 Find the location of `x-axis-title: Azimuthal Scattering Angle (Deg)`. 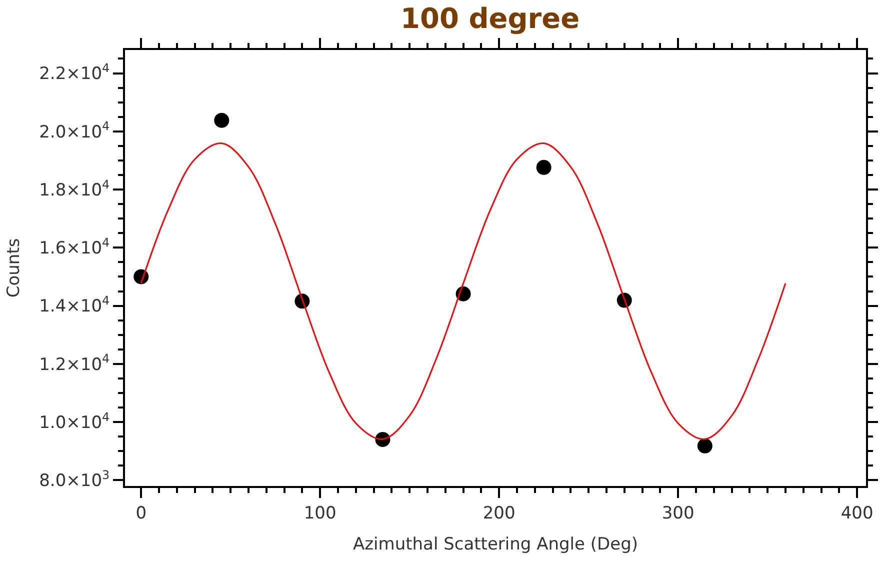

x-axis-title: Azimuthal Scattering Angle (Deg) is located at coordinates (495, 544).